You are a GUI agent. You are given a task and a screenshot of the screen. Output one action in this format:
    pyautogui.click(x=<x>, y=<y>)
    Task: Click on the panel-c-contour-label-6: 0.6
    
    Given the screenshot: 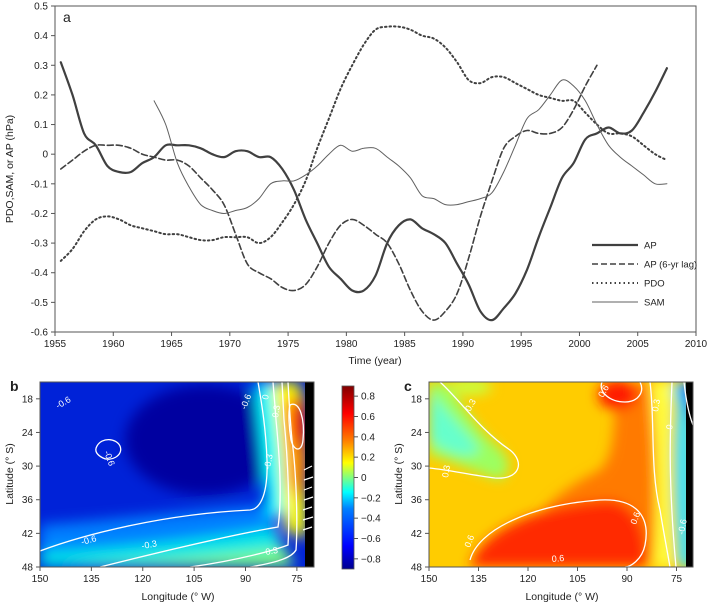 What is the action you would take?
    pyautogui.click(x=635, y=518)
    